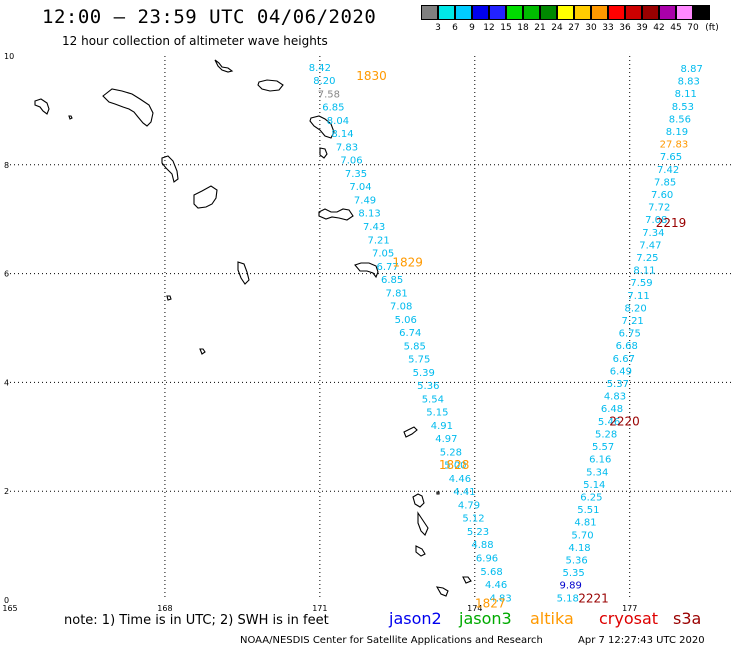 Image resolution: width=740 pixels, height=650 pixels. What do you see at coordinates (574, 28) in the screenshot?
I see `colorbar-label: 27` at bounding box center [574, 28].